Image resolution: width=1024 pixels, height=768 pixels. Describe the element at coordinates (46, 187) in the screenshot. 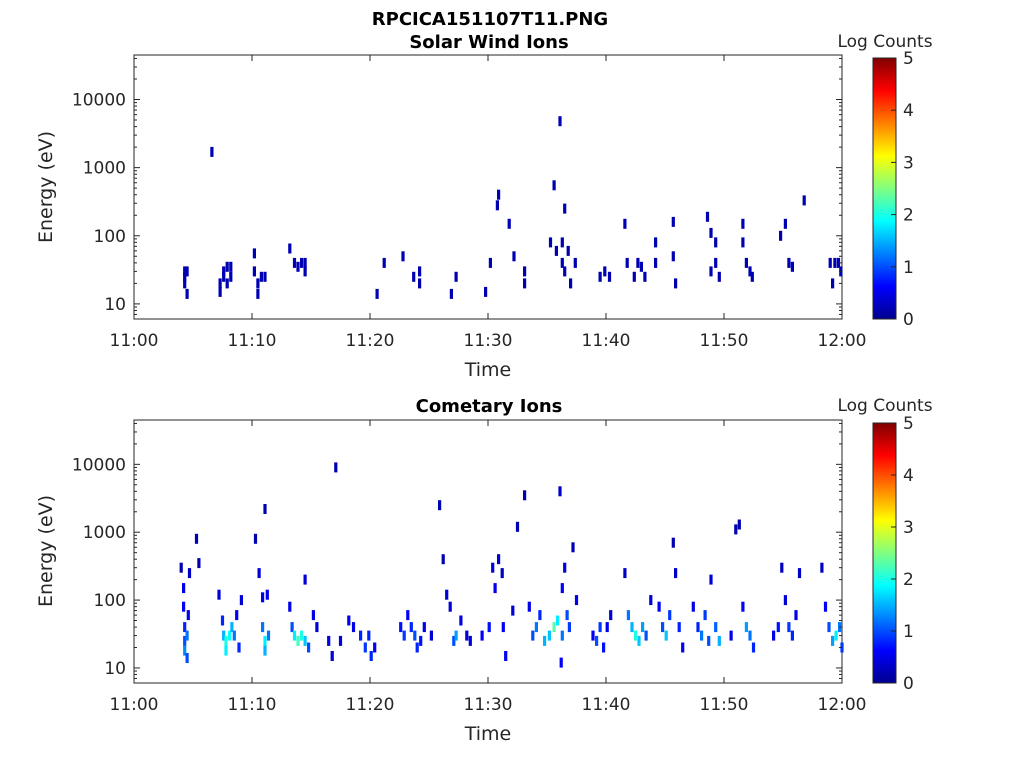

I see `panel-1-ylabel: Energy (eV)` at that location.